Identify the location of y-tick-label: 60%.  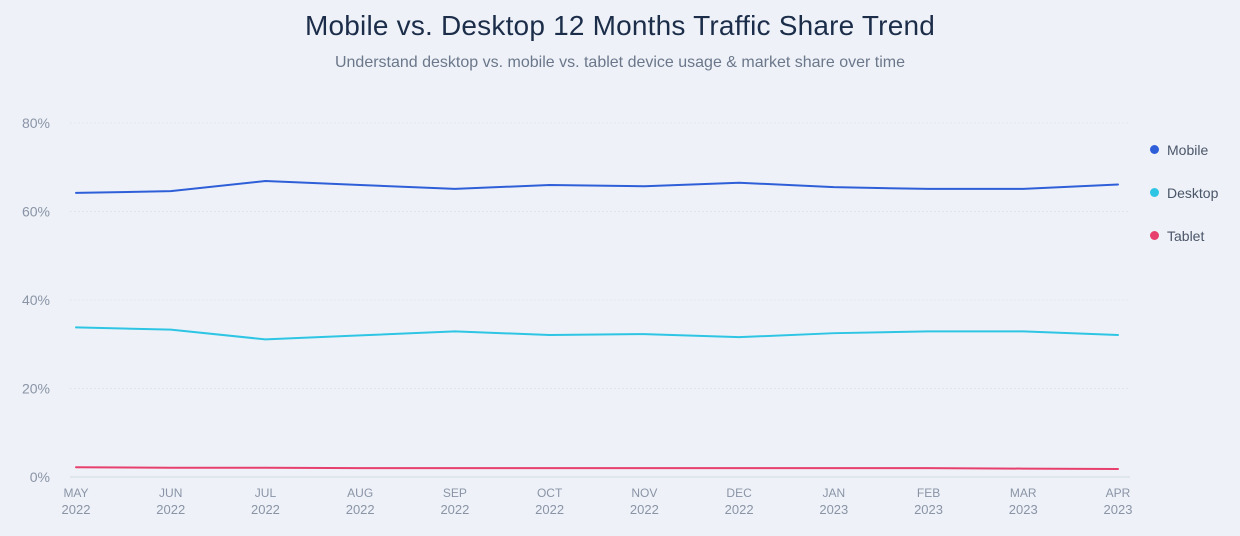
(36, 212).